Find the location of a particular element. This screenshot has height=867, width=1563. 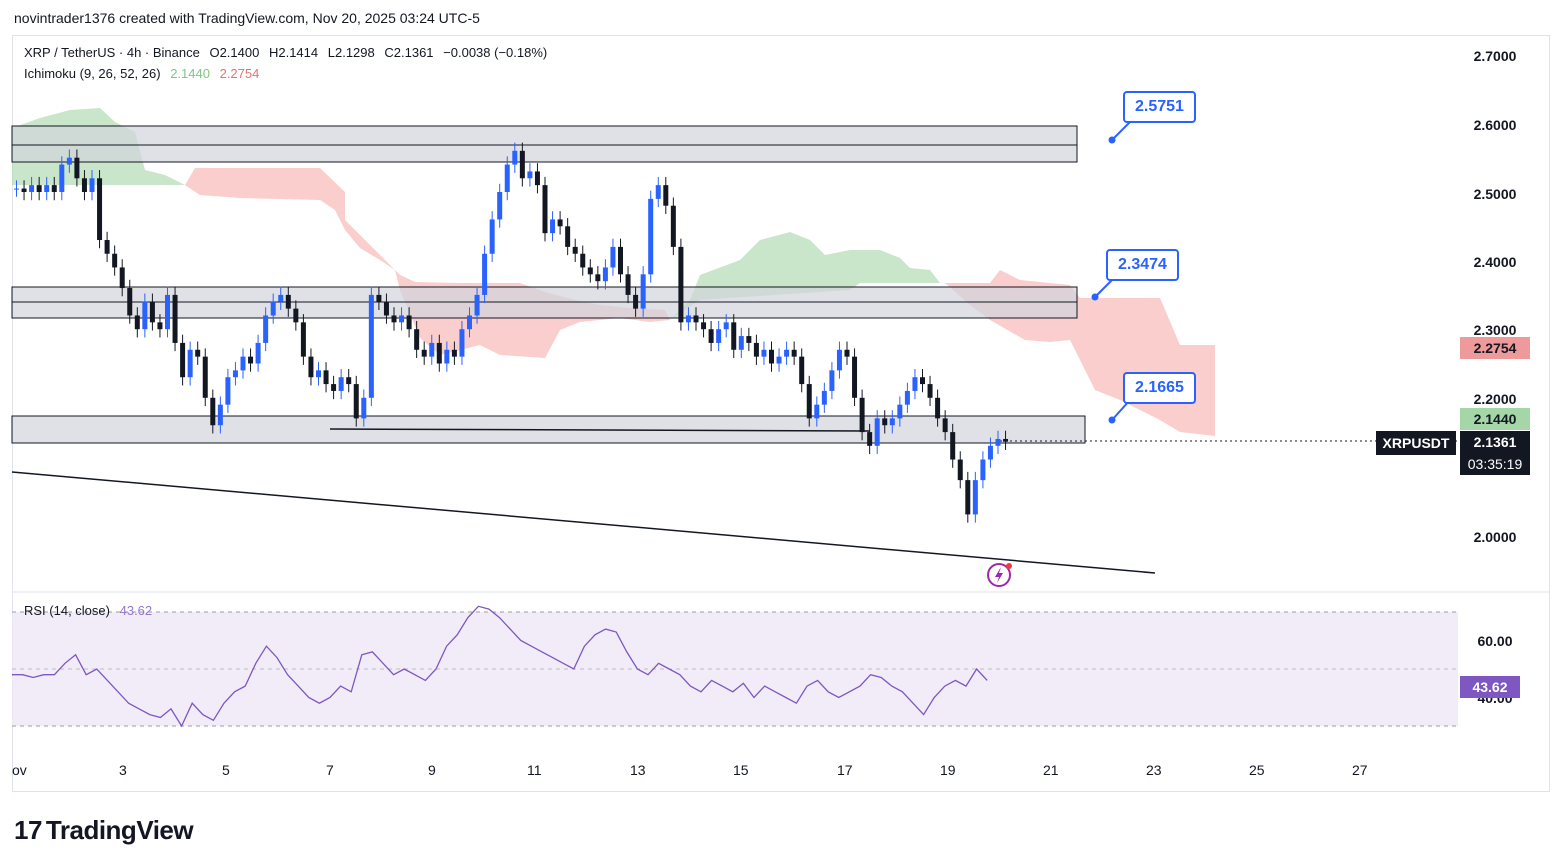

ohlc-open: O2.1400 is located at coordinates (234, 52).